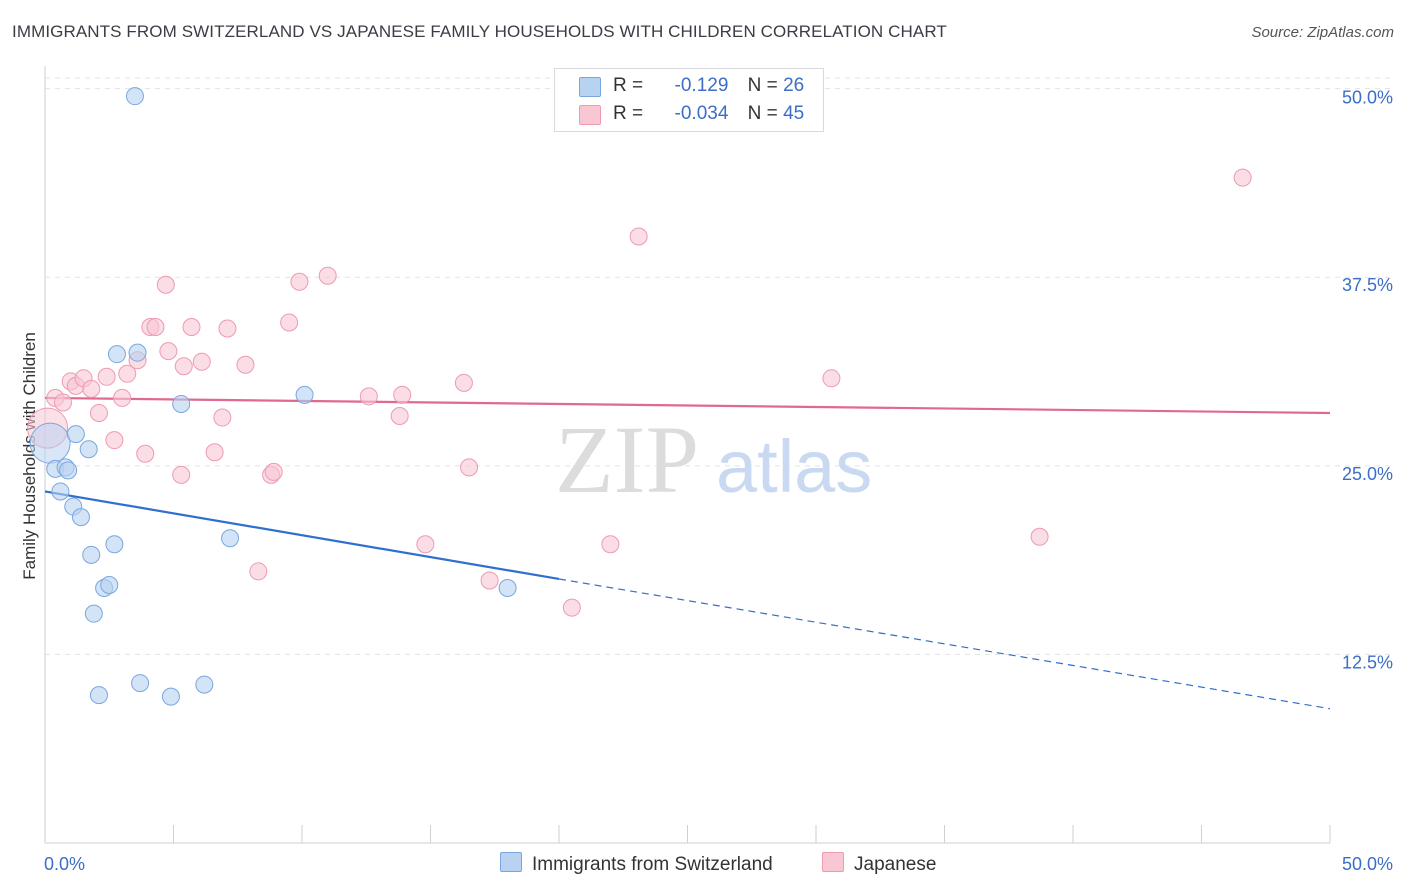  What do you see at coordinates (652, 864) in the screenshot?
I see `legend-series-name: Immigrants from Switzerland` at bounding box center [652, 864].